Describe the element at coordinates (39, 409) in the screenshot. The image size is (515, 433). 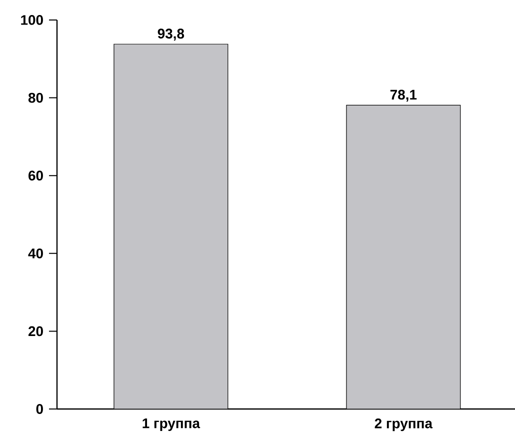
I see `y-tick-label: 0` at that location.